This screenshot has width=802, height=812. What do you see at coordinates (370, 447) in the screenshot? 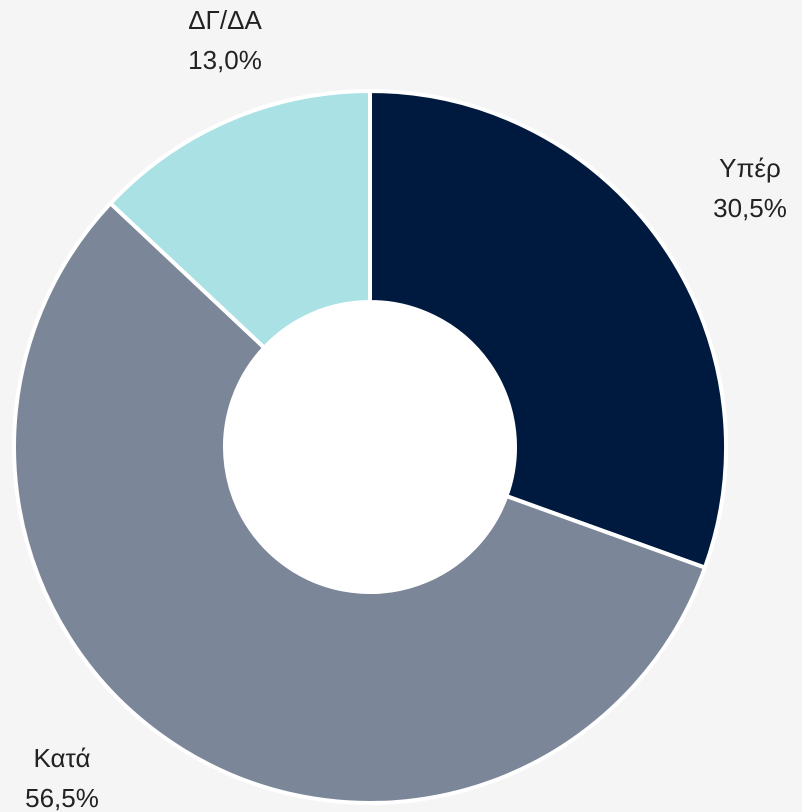
I see `donut-hole` at bounding box center [370, 447].